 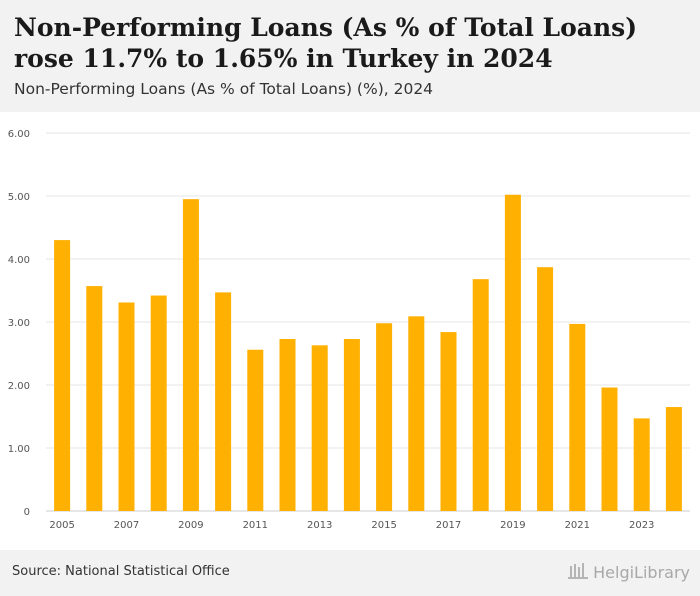 What do you see at coordinates (641, 525) in the screenshot?
I see `x-tick-label: 2023` at bounding box center [641, 525].